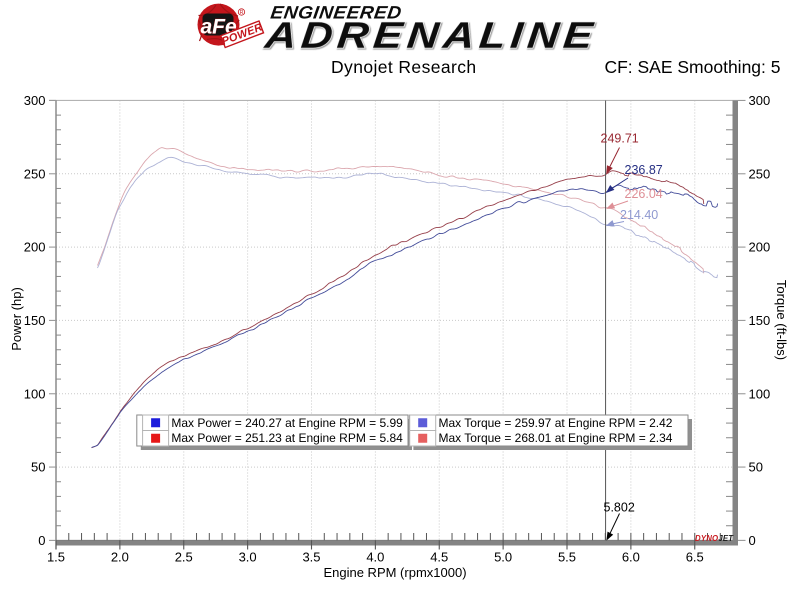 Image resolution: width=800 pixels, height=600 pixels. I want to click on svg-text:Max Torque = 259.97 at Engine: Max Torque = 259.97 at Engine RPM = 2.42, so click(556, 423).